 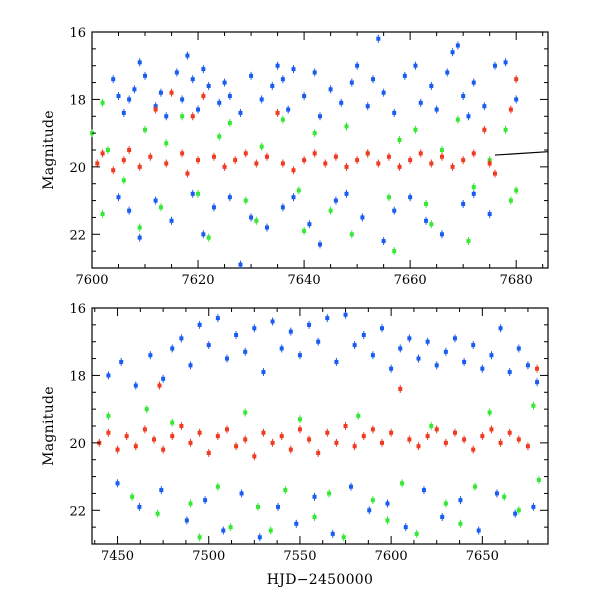 What do you see at coordinates (77, 309) in the screenshot?
I see `y-tick-label: 16` at bounding box center [77, 309].